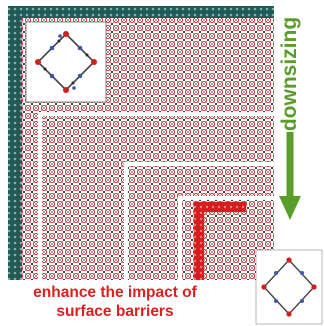 The image size is (324, 326). I want to click on downsizing-arrow, so click(290, 114).